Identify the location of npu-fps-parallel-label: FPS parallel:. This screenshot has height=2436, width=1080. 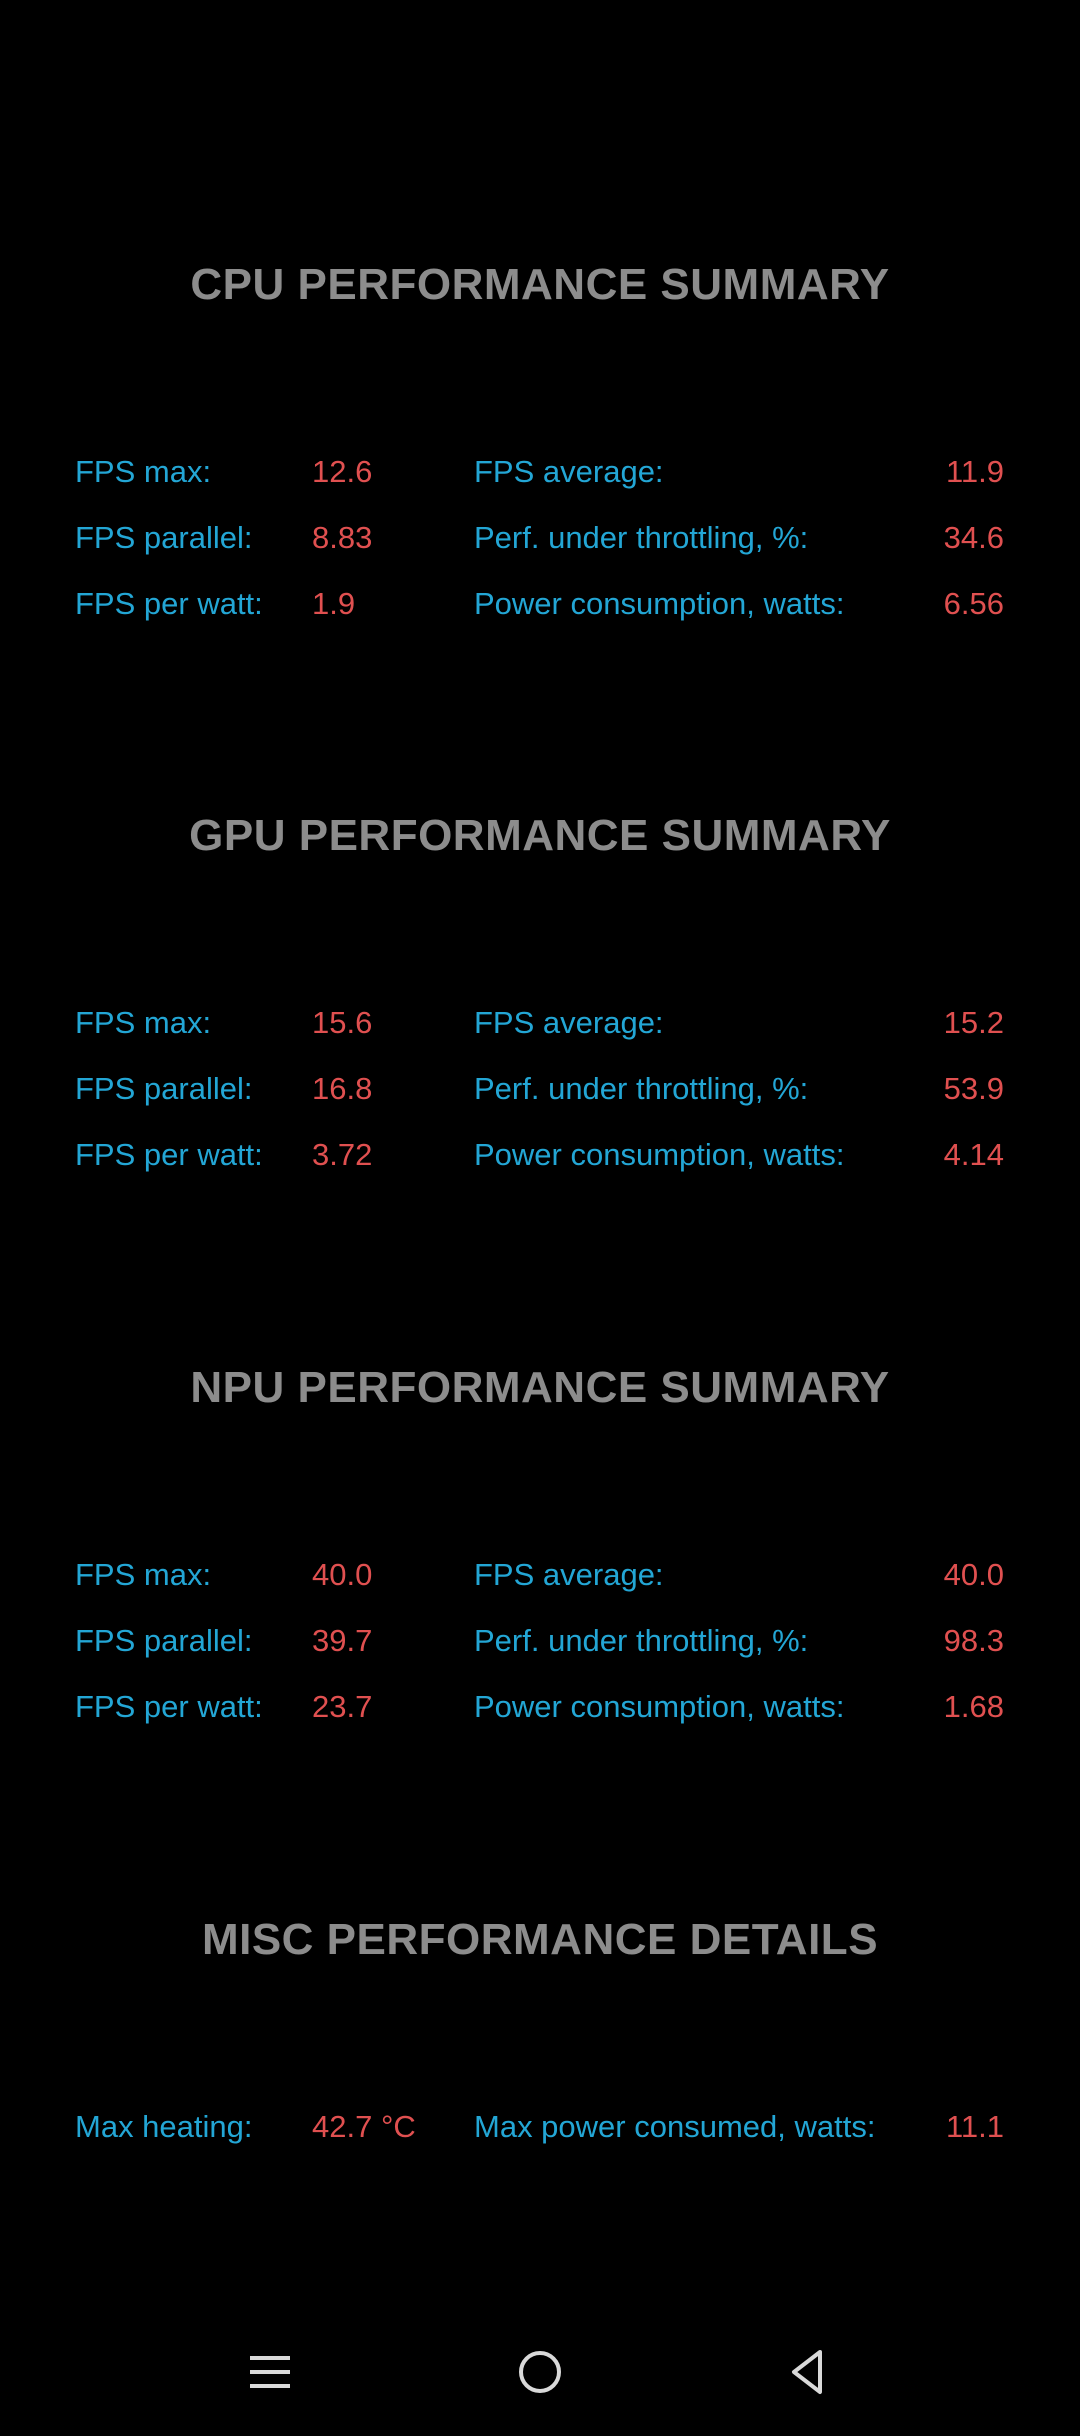
(164, 1640).